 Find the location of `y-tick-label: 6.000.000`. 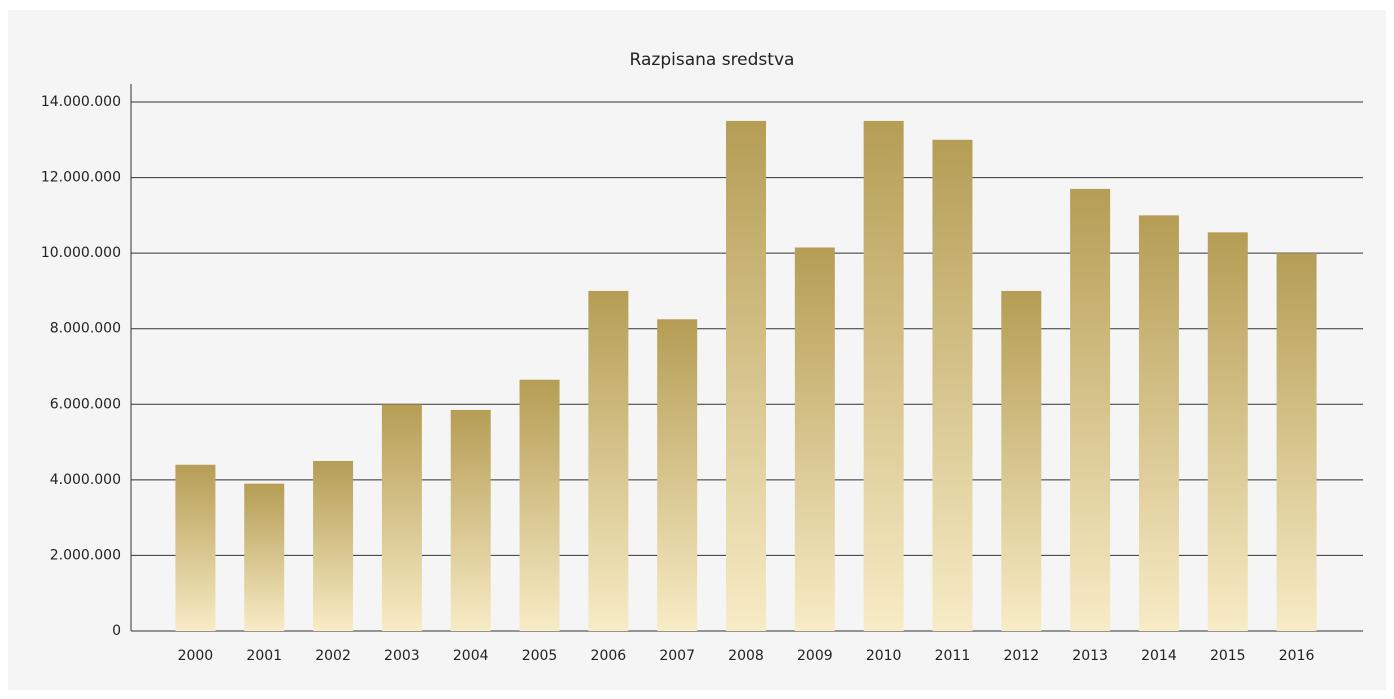

y-tick-label: 6.000.000 is located at coordinates (85, 404).